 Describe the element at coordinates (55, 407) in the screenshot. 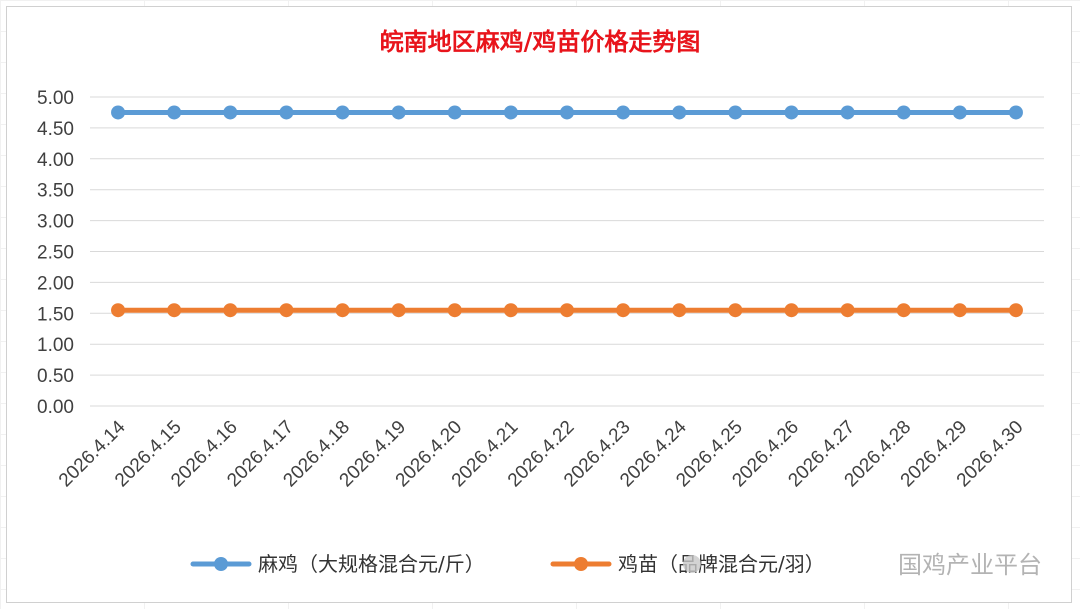

I see `y-tick-label: 0.00` at that location.